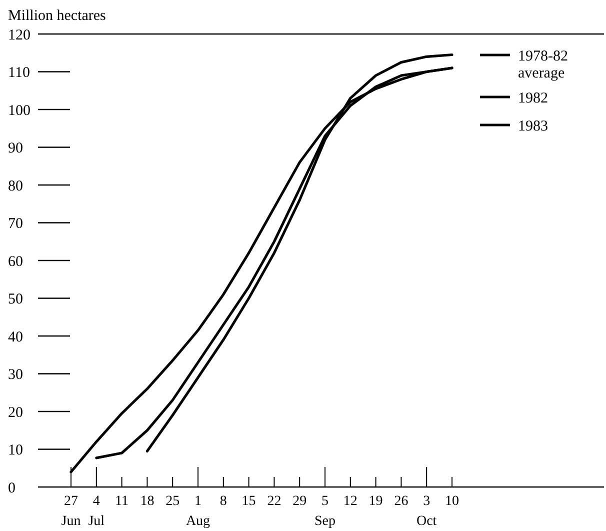  I want to click on x-tick-label: 25, so click(173, 501).